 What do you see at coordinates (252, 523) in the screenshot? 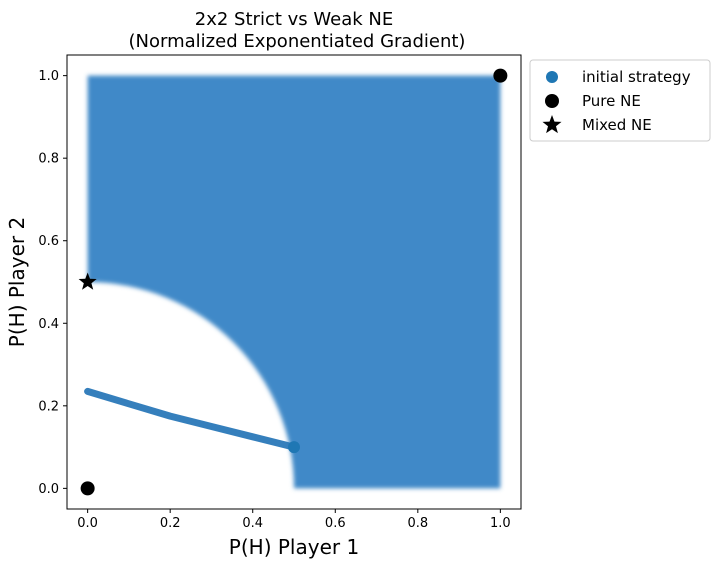
I see `x-tick-label: 0.4` at bounding box center [252, 523].